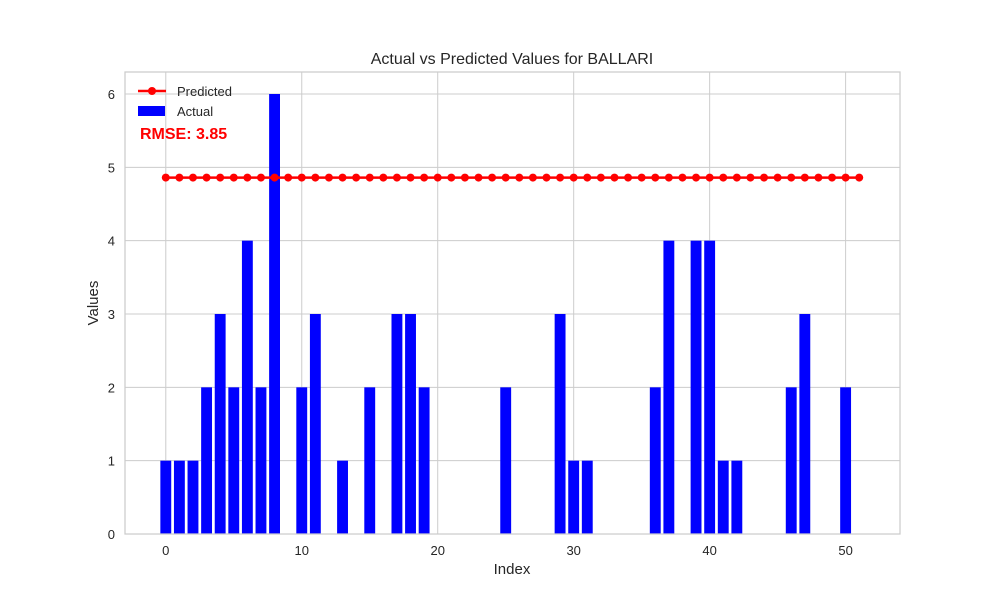  I want to click on rmse-annotation: RMSE: 3.85, so click(183, 134).